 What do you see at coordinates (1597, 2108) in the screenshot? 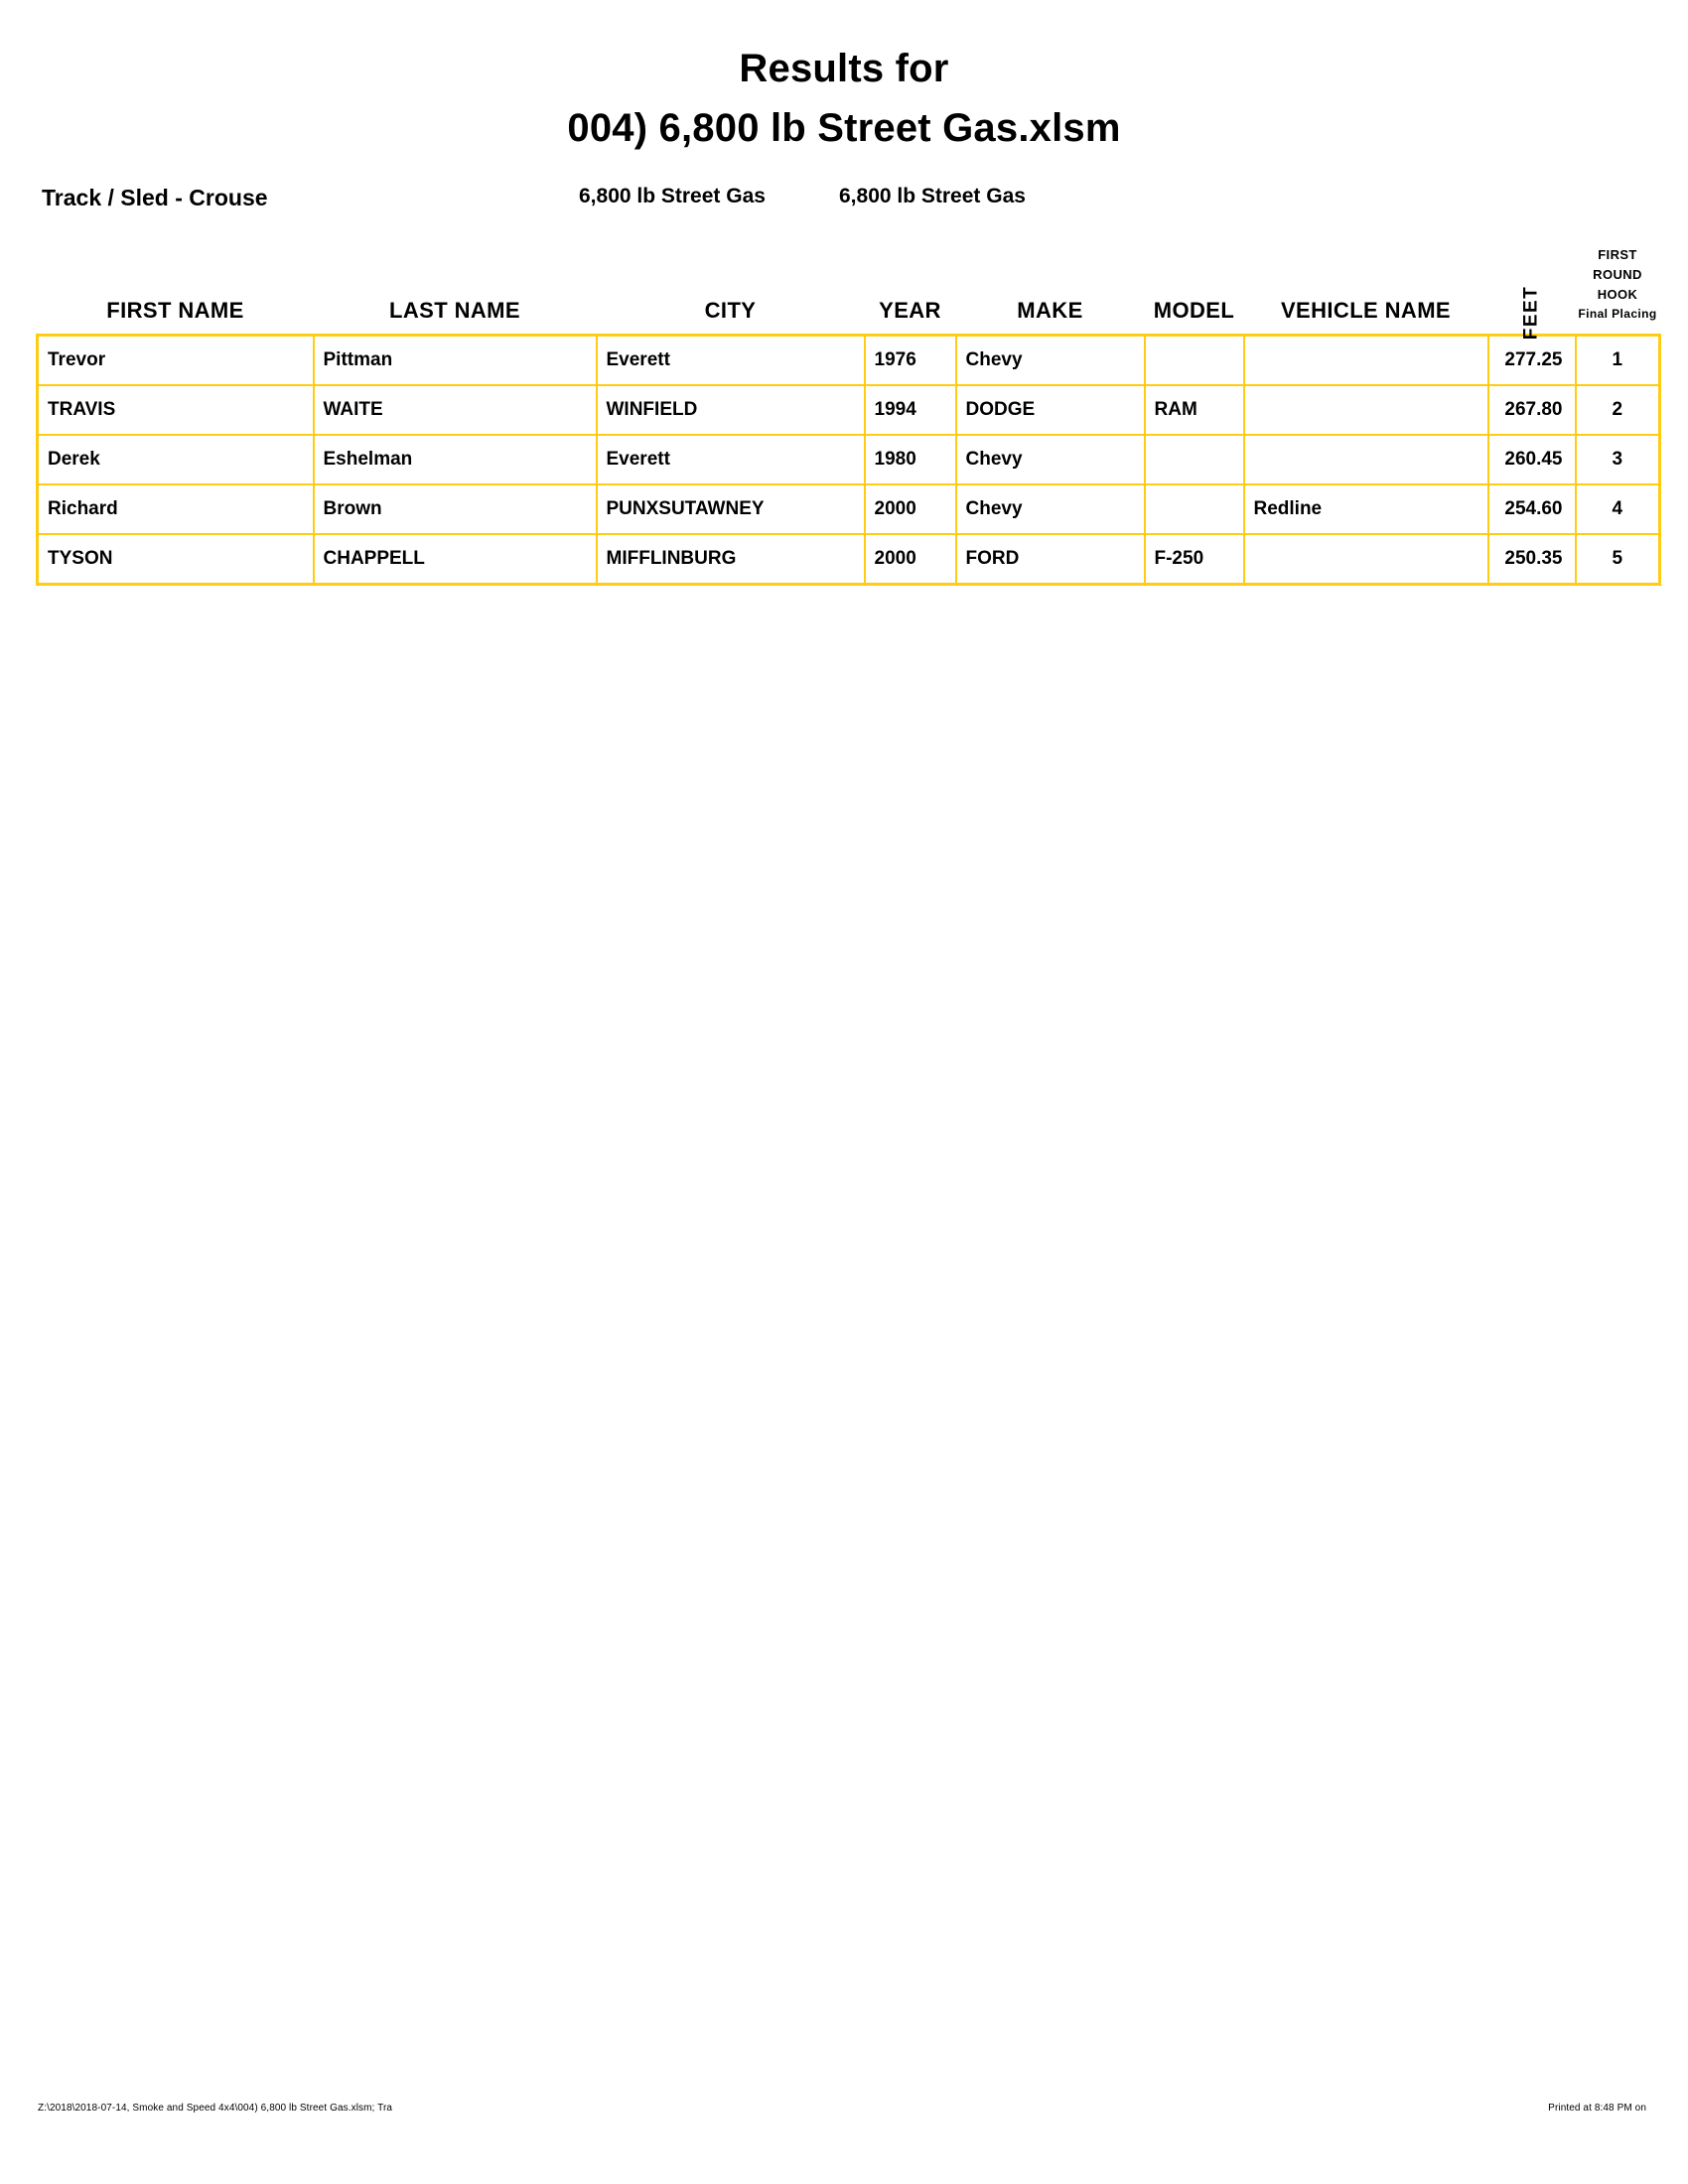
I see `footer-printed-timestamp: Printed at 8:48 PM on` at bounding box center [1597, 2108].